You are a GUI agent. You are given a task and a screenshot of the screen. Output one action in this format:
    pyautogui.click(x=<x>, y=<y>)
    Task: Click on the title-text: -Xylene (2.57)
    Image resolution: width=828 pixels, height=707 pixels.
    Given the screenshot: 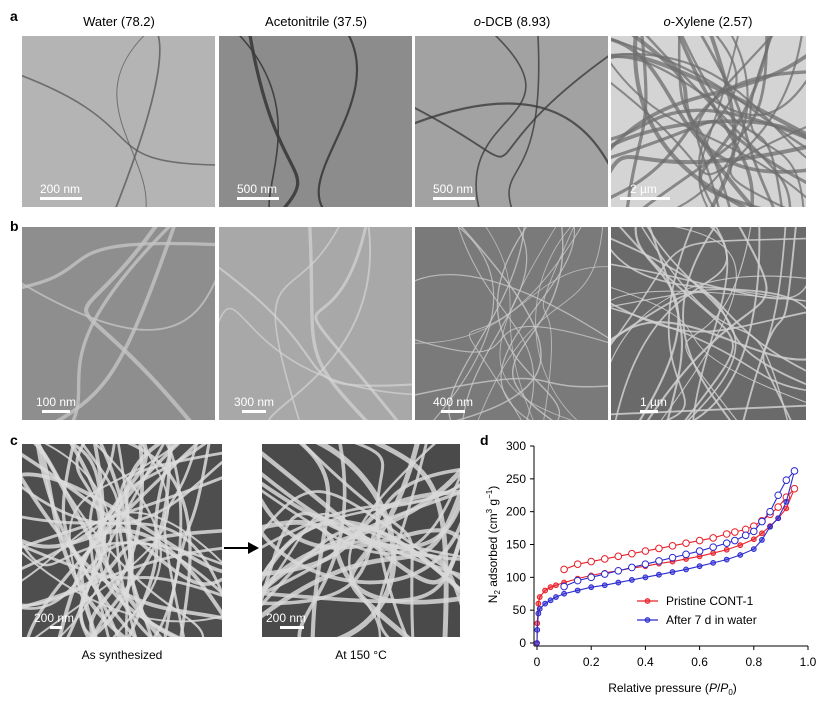 What is the action you would take?
    pyautogui.click(x=711, y=21)
    